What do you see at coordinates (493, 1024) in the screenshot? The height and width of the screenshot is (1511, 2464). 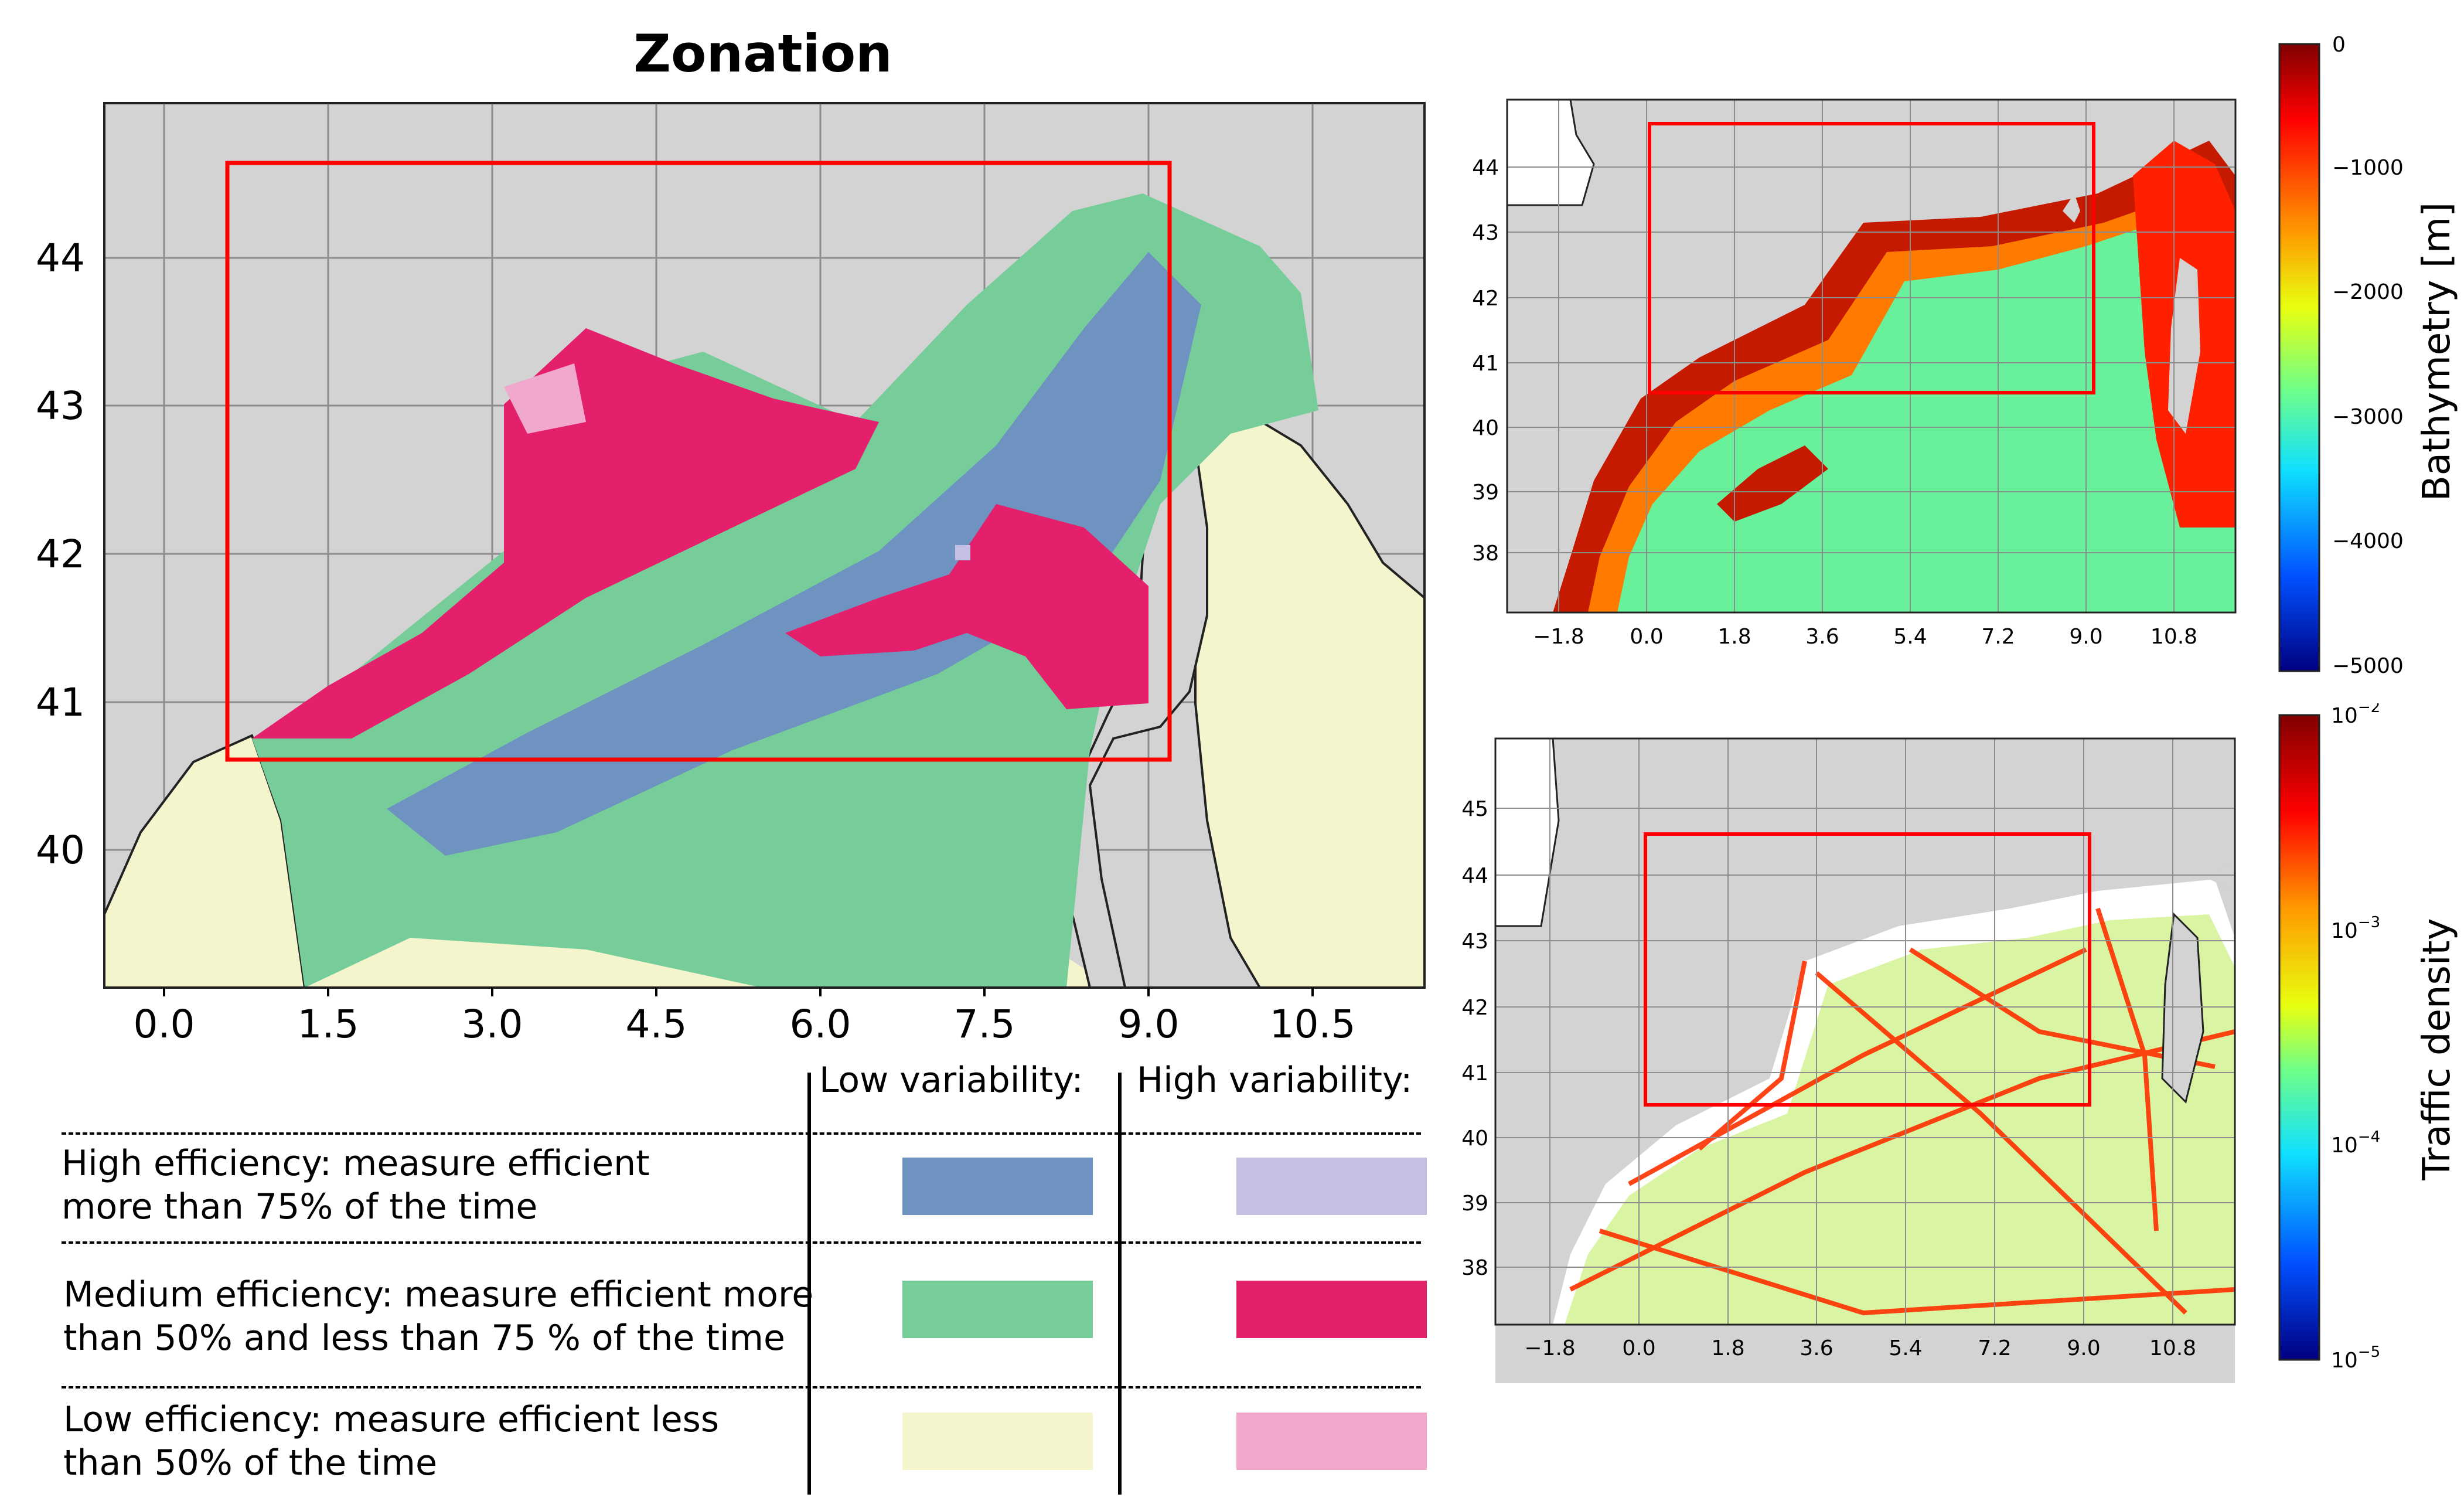 I see `zonation-x-tick-label: 3.0` at bounding box center [493, 1024].